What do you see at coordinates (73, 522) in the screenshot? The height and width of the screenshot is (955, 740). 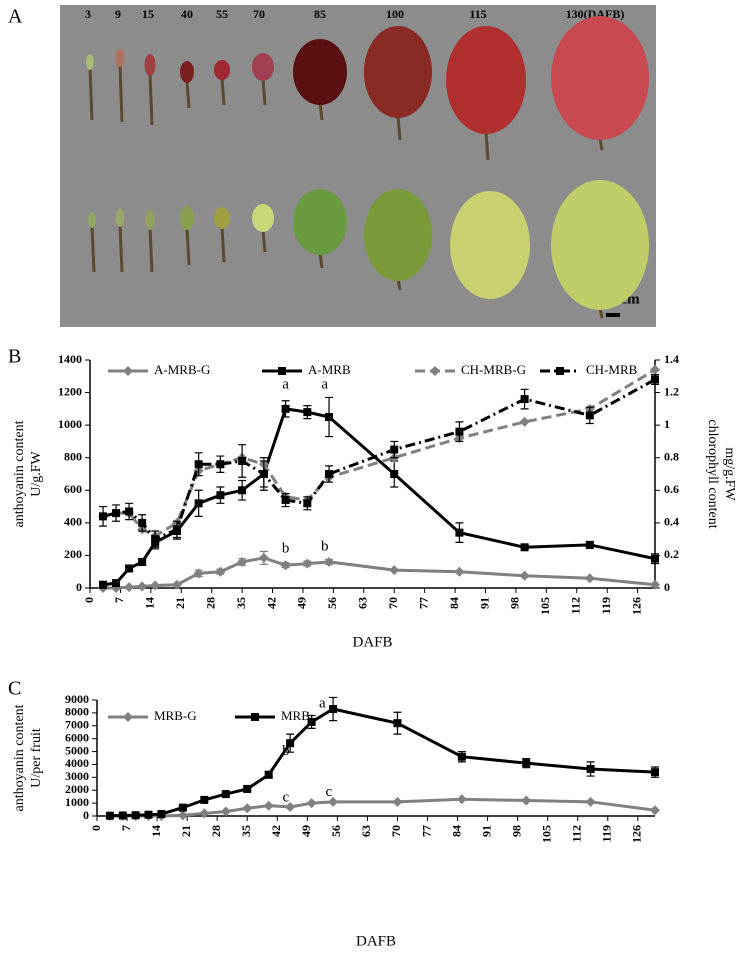 I see `y-tick-label: 400` at bounding box center [73, 522].